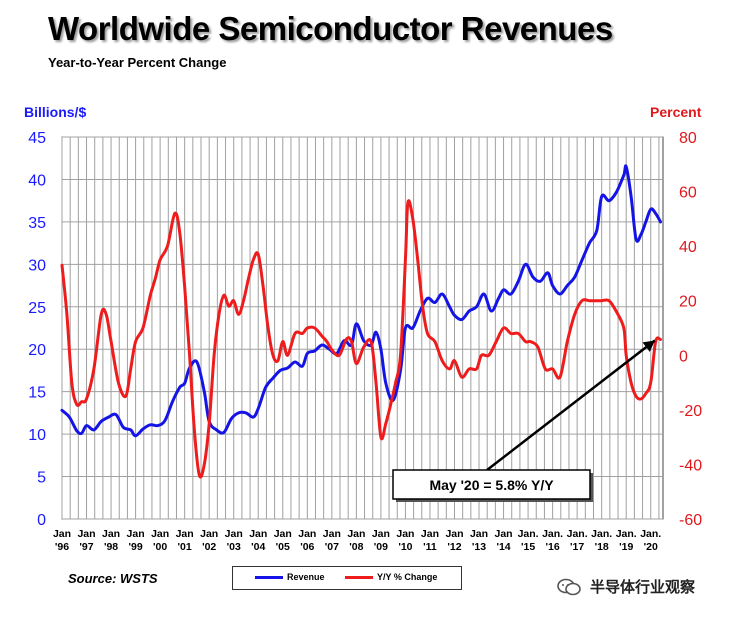 This screenshot has height=619, width=750. Describe the element at coordinates (528, 547) in the screenshot. I see `x-tick-label-bottom: '15` at that location.